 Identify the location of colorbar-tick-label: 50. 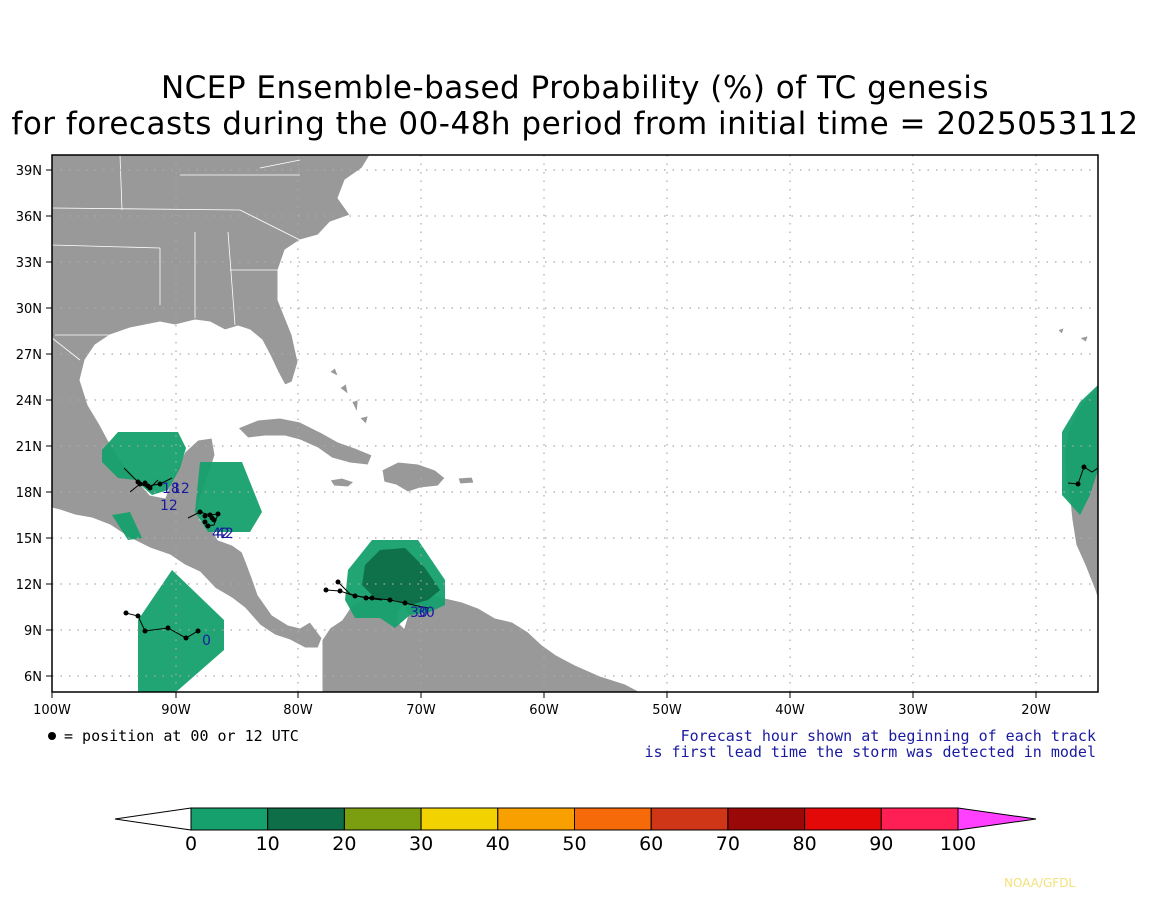
(574, 844).